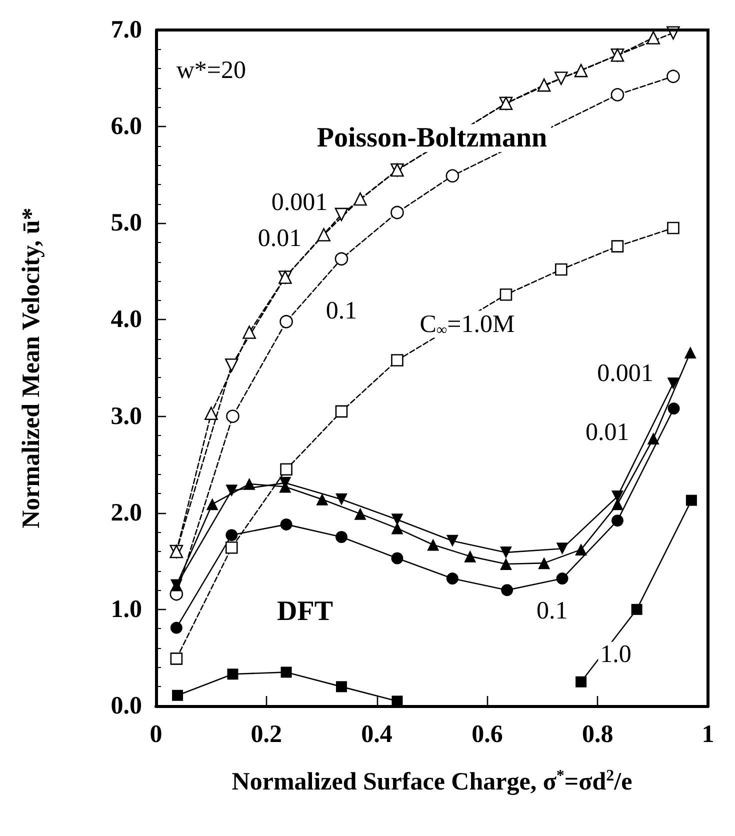 The image size is (735, 836). I want to click on y-tick-label: 2.0, so click(126, 512).